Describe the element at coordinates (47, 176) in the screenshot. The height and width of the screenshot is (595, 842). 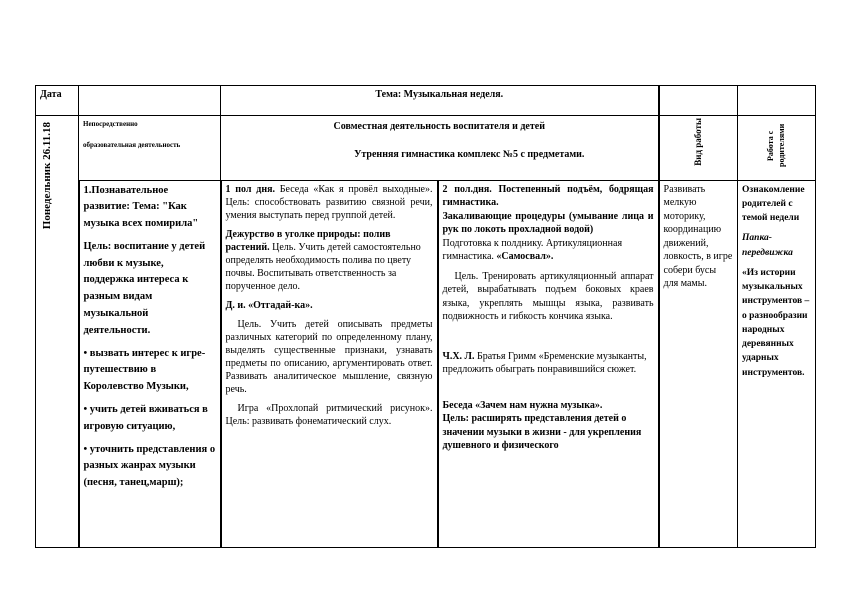
I see `day-label: Понедельник 26.11.18` at that location.